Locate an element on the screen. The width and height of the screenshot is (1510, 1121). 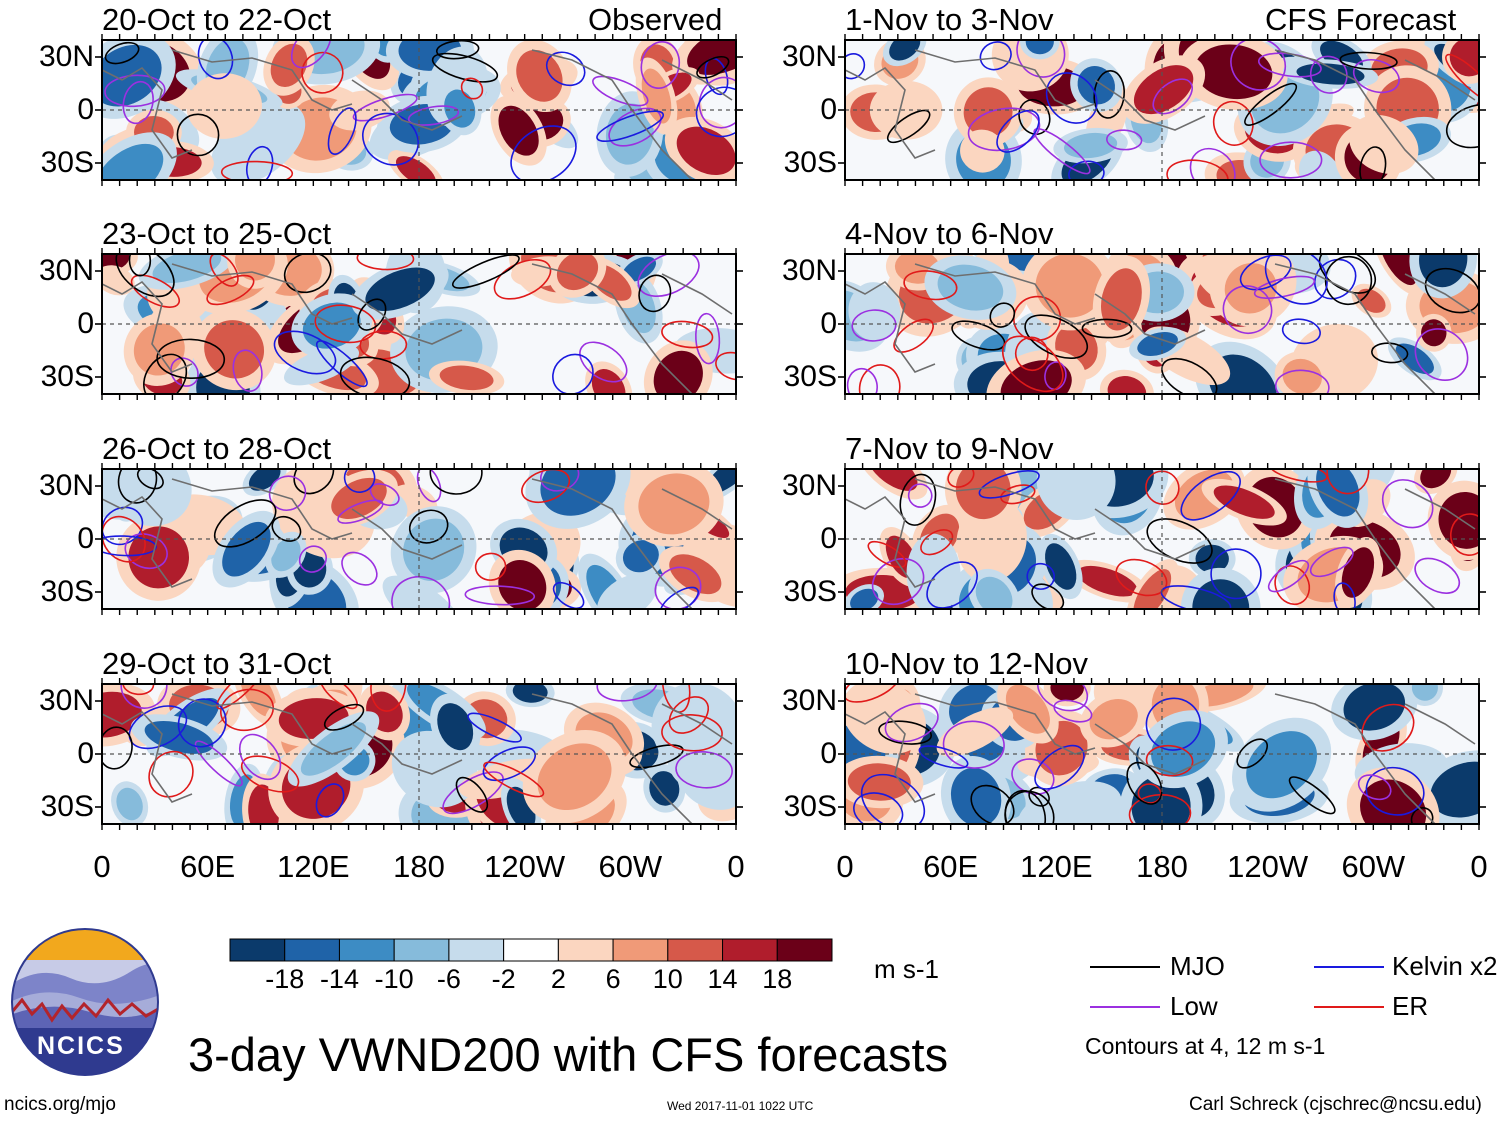
legend-line-mjo is located at coordinates (1125, 967).